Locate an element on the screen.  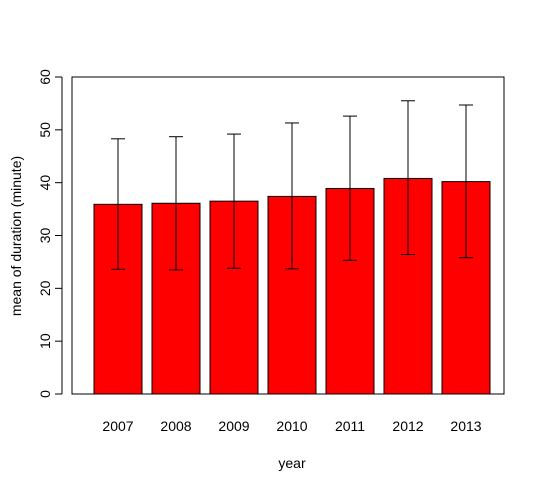
x-tick-labels: 2007 2008 2009 2010 2011 2012 2013 is located at coordinates (291, 426).